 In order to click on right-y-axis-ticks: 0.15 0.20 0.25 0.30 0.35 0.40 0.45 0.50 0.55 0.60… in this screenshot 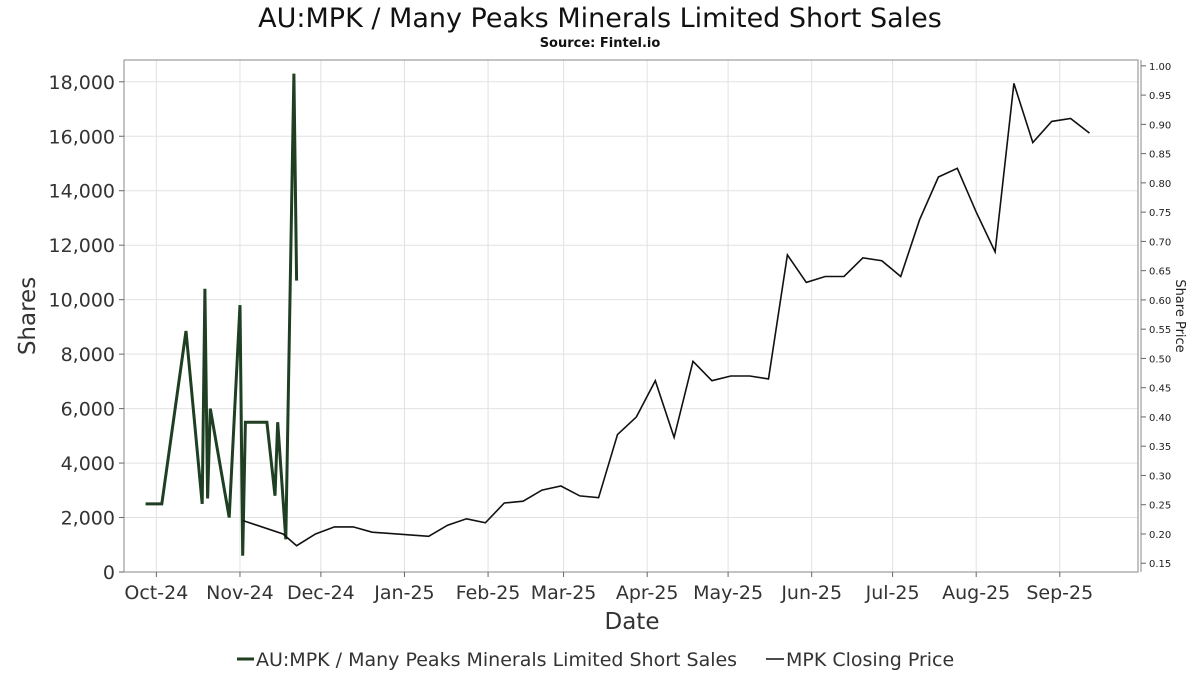, I will do `click(1156, 316)`.